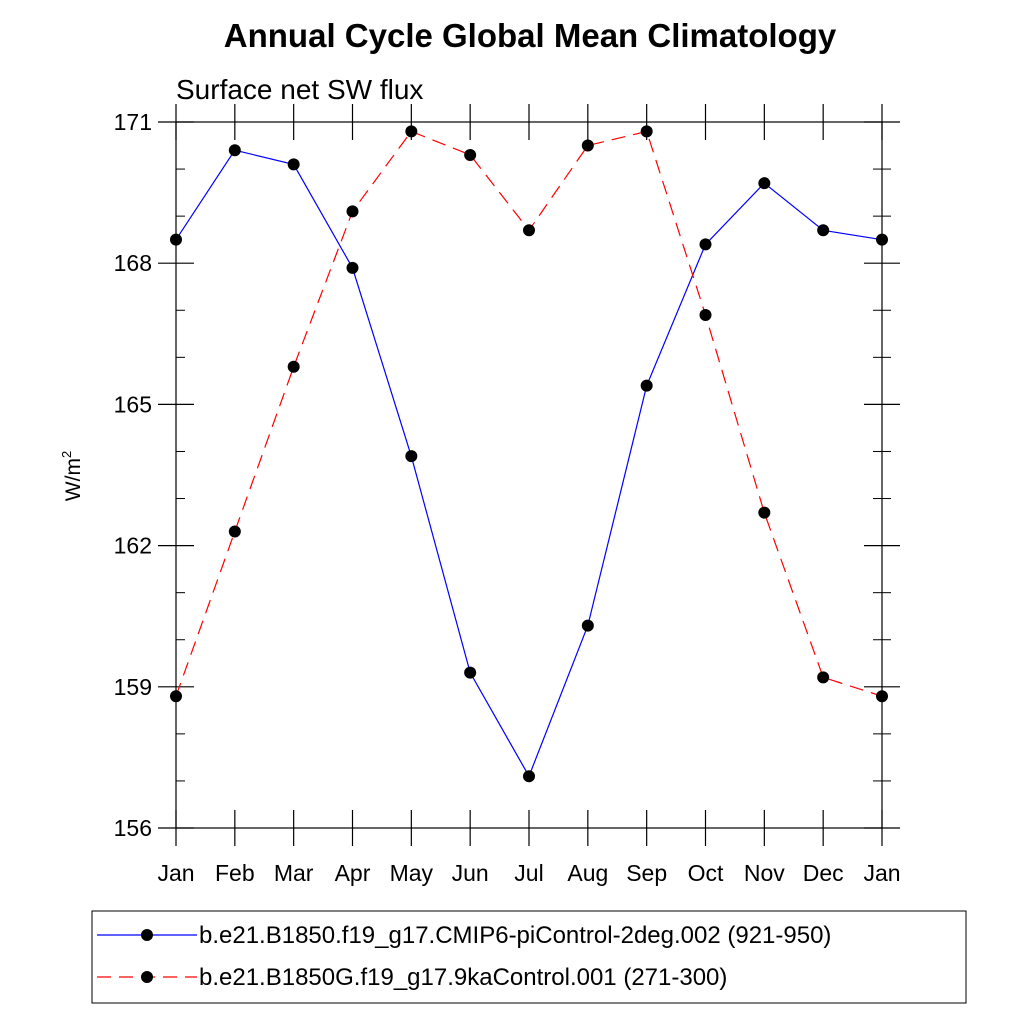  What do you see at coordinates (133, 828) in the screenshot?
I see `y-tick-label: 156` at bounding box center [133, 828].